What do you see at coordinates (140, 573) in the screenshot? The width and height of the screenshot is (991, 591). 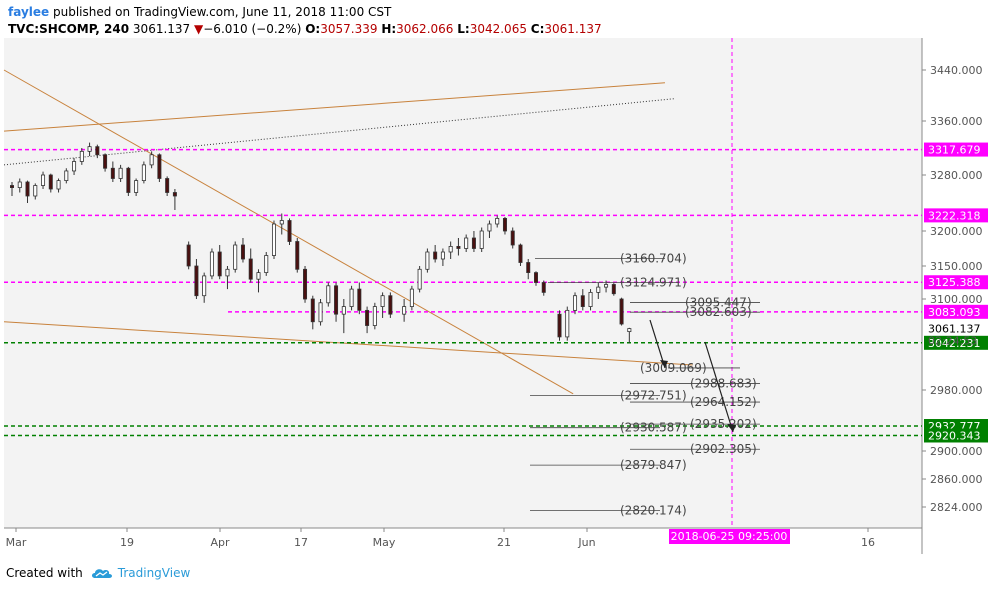 I see `tradingview-link: TradingView` at bounding box center [140, 573].